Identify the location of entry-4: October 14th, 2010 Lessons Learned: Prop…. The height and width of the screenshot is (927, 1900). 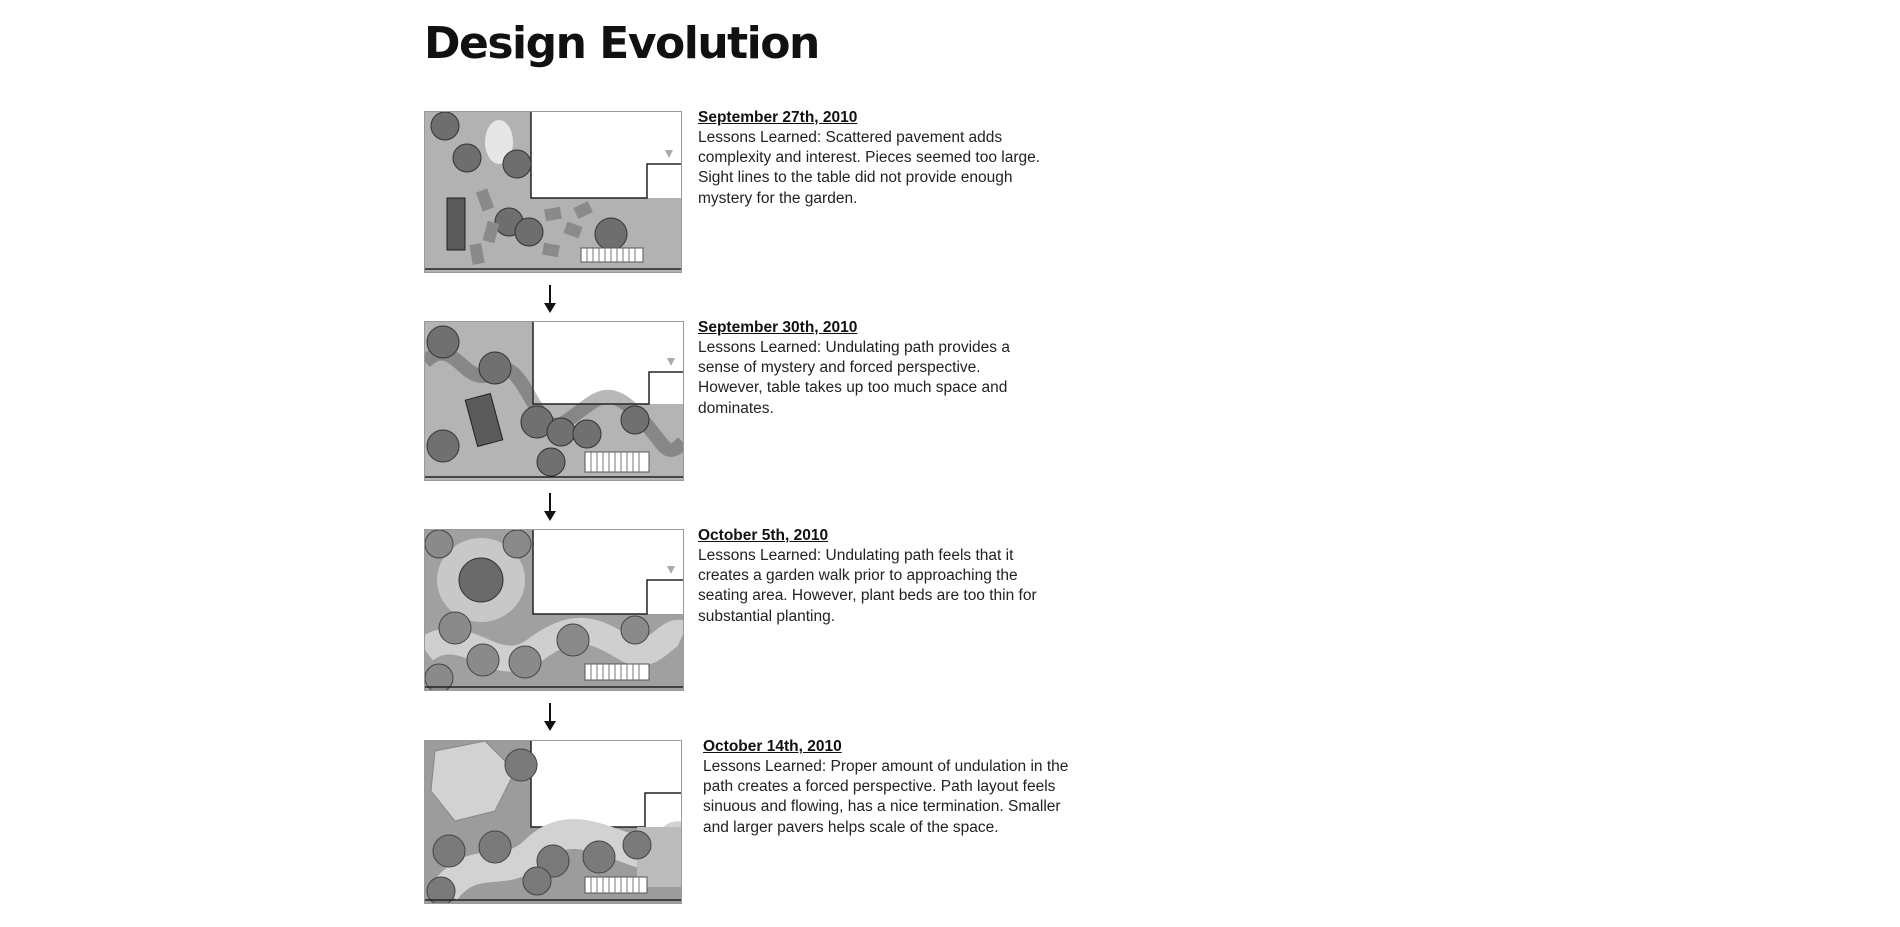
(893, 787).